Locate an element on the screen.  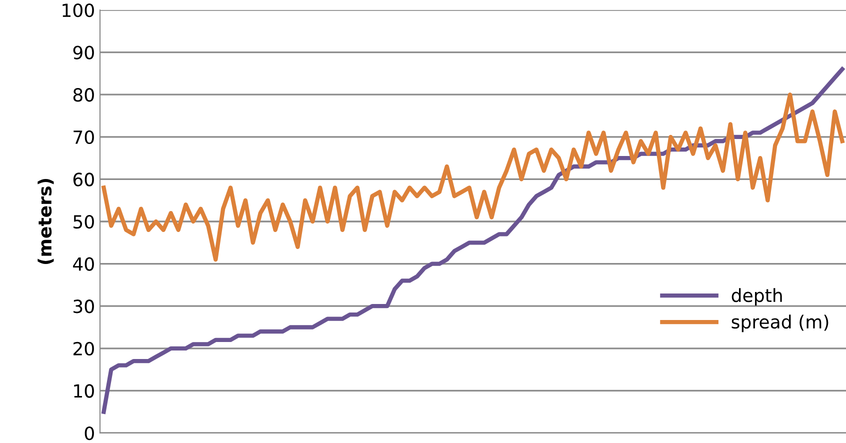
y-tick-label: 60 is located at coordinates (83, 179).